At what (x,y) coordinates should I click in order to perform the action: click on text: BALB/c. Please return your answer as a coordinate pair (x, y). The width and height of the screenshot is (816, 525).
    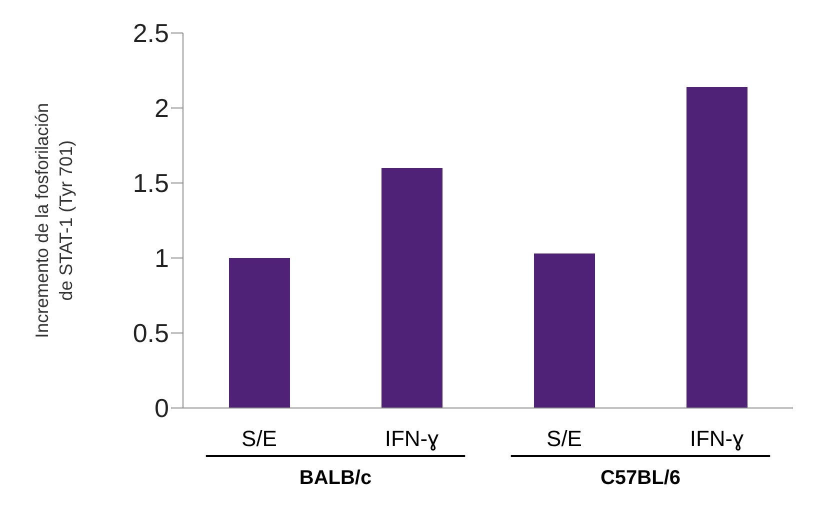
    Looking at the image, I should click on (335, 478).